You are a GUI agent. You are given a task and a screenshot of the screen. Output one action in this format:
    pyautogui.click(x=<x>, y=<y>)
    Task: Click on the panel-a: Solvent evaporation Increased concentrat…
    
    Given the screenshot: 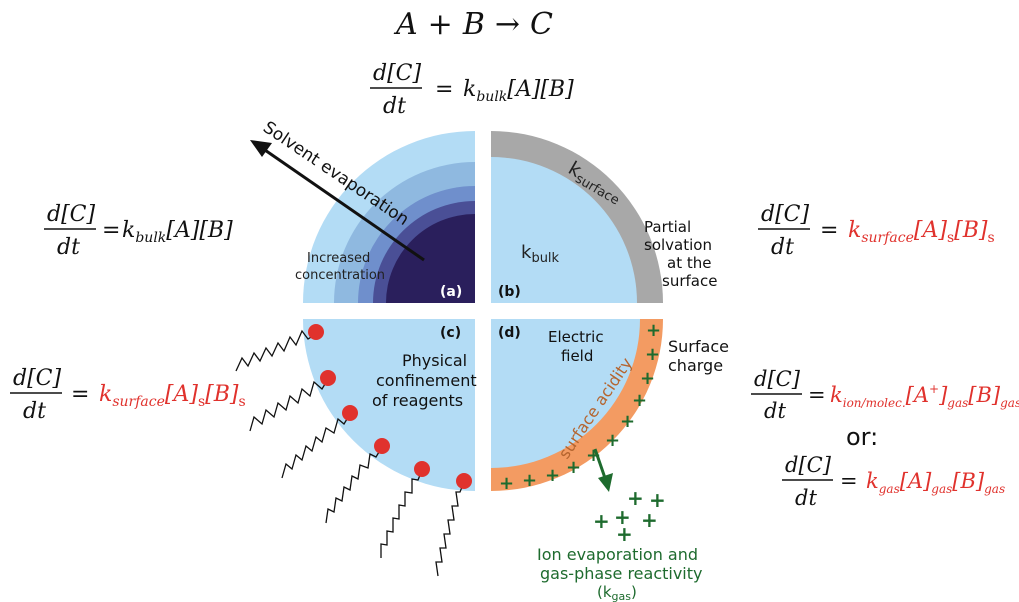 What is the action you would take?
    pyautogui.click(x=362, y=210)
    